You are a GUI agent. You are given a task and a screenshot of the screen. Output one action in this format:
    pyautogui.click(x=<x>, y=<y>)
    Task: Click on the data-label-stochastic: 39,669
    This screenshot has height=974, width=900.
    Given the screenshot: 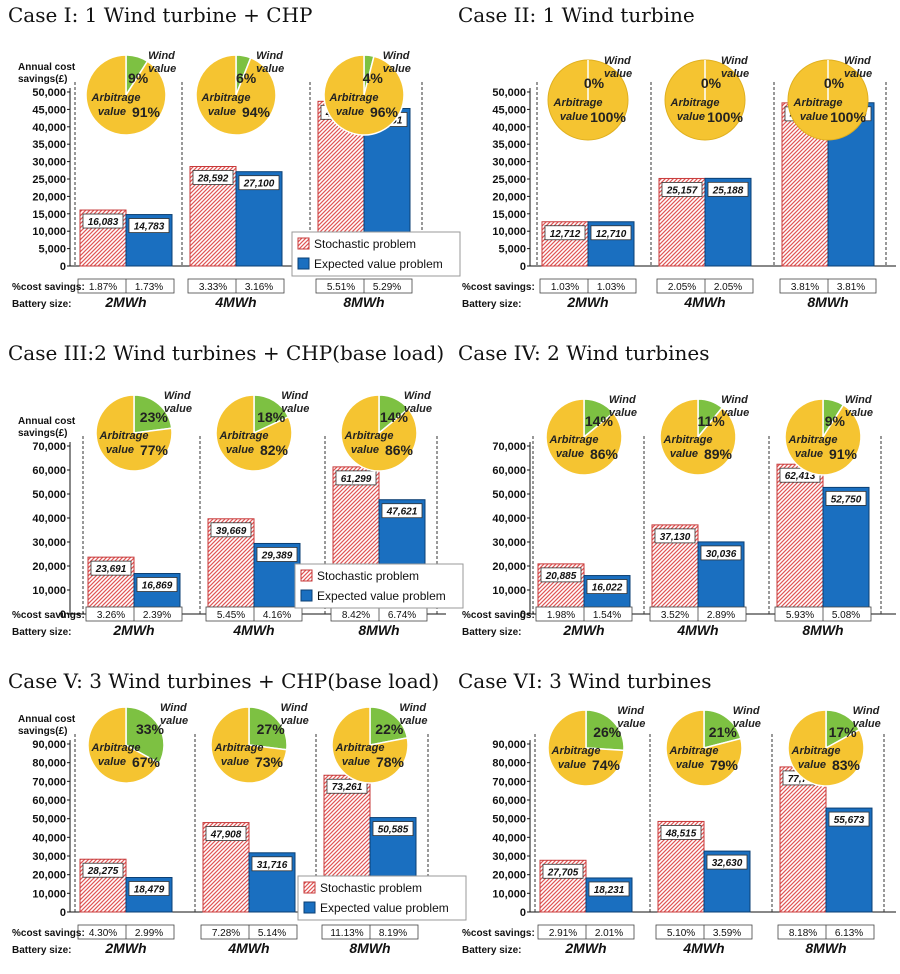 What is the action you would take?
    pyautogui.click(x=231, y=531)
    